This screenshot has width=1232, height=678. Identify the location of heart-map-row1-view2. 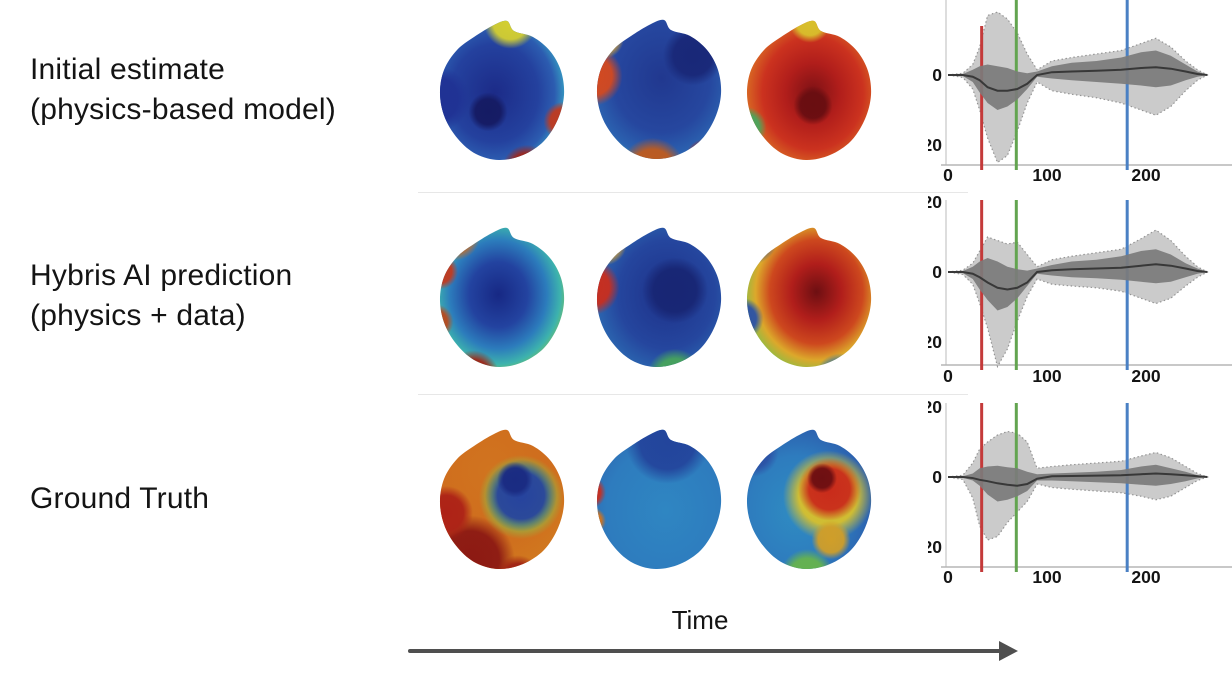
(660, 95).